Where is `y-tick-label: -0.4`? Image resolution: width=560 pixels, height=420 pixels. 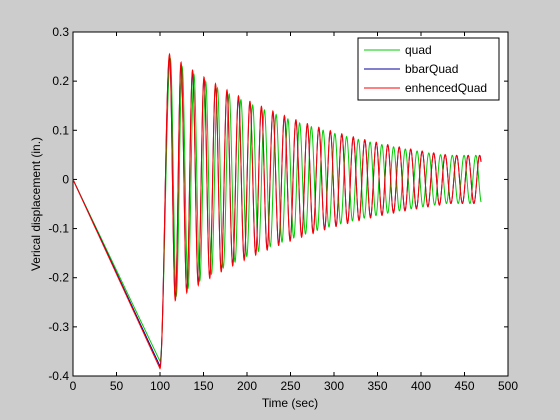
y-tick-label: -0.4 is located at coordinates (58, 376).